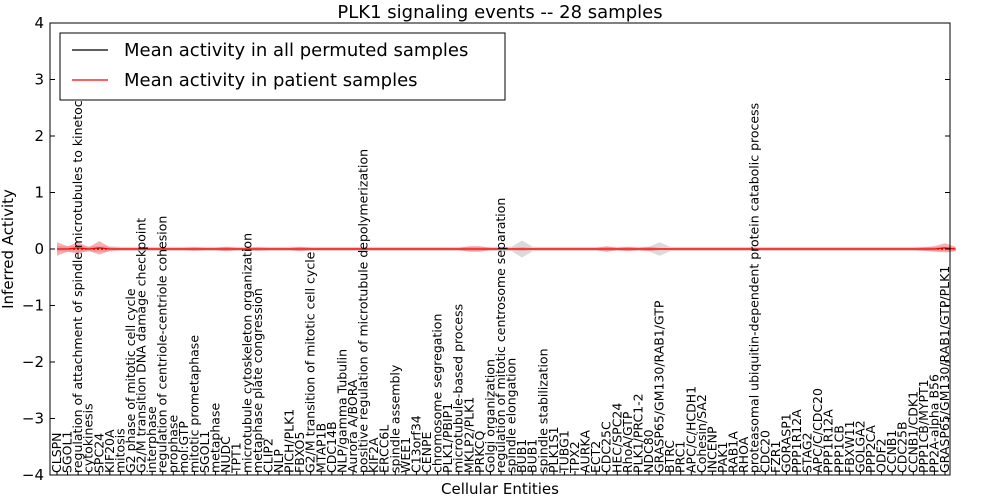 The height and width of the screenshot is (500, 1000). I want to click on category-label: Aurora A/BORA, so click(352, 426).